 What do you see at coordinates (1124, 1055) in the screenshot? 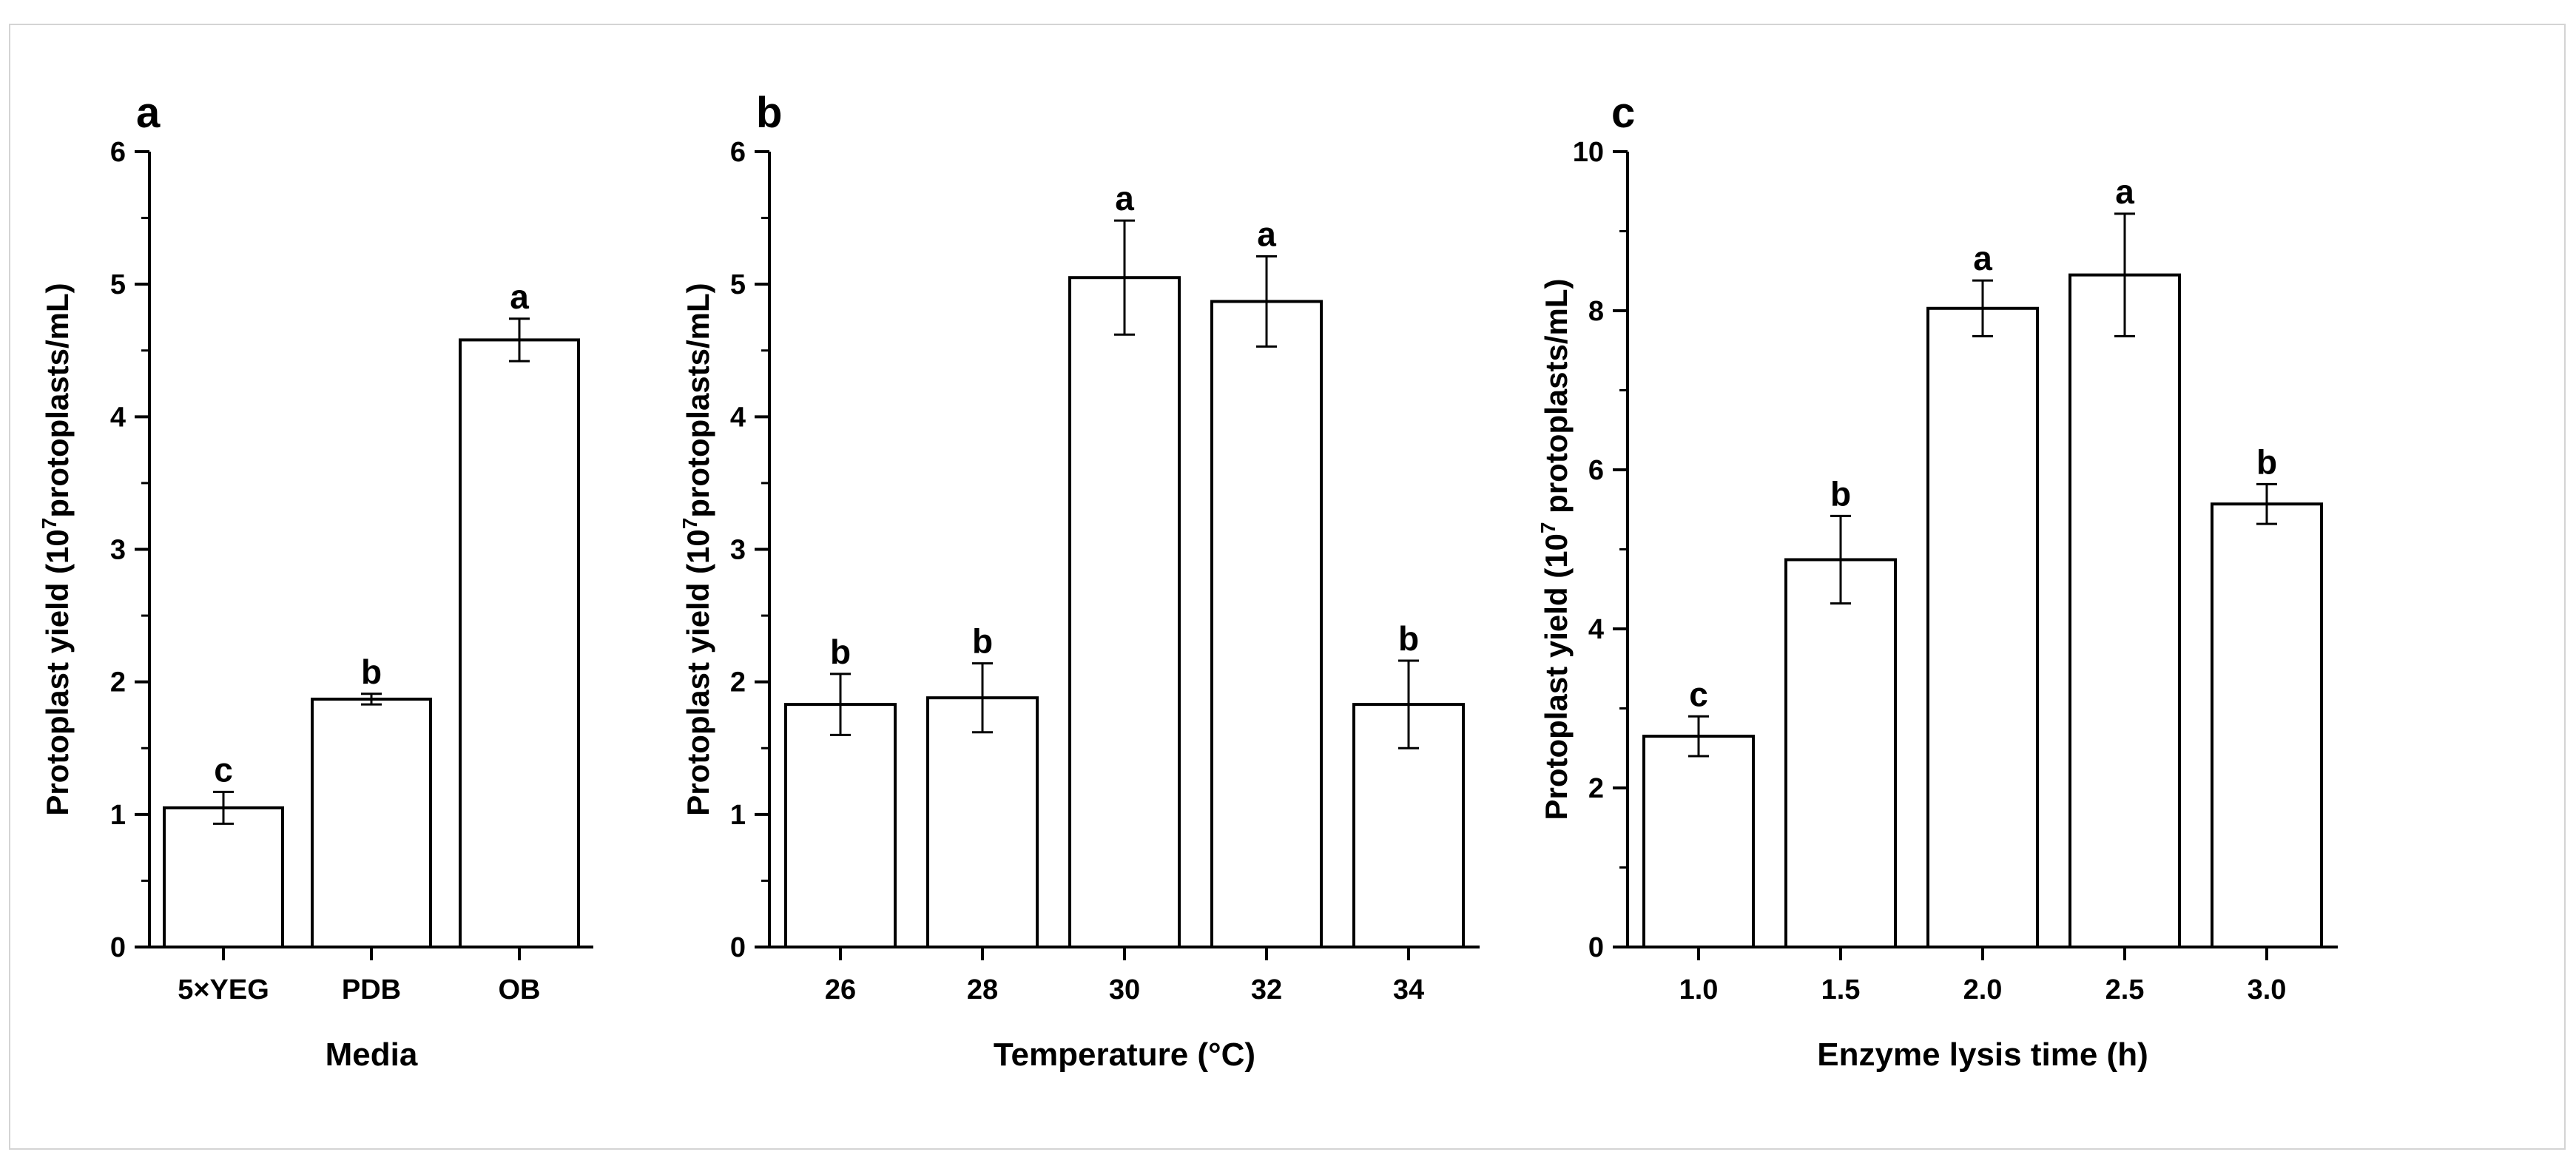
I see `x-axis-label: Temperature (°C)` at bounding box center [1124, 1055].